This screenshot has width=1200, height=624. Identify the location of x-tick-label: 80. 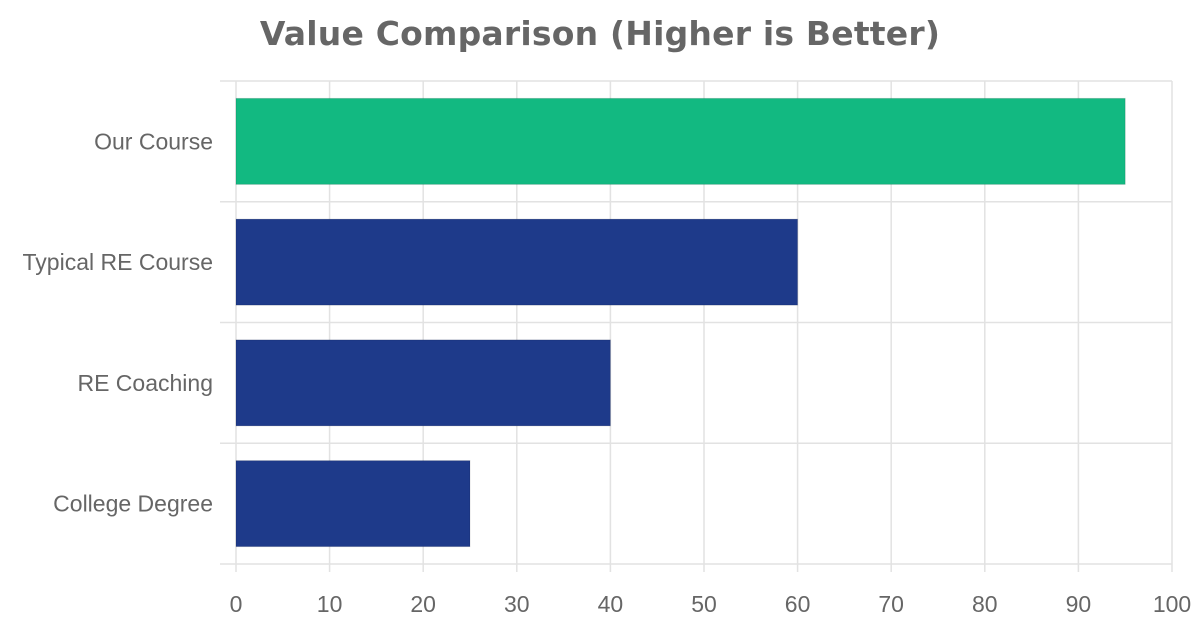
(985, 604).